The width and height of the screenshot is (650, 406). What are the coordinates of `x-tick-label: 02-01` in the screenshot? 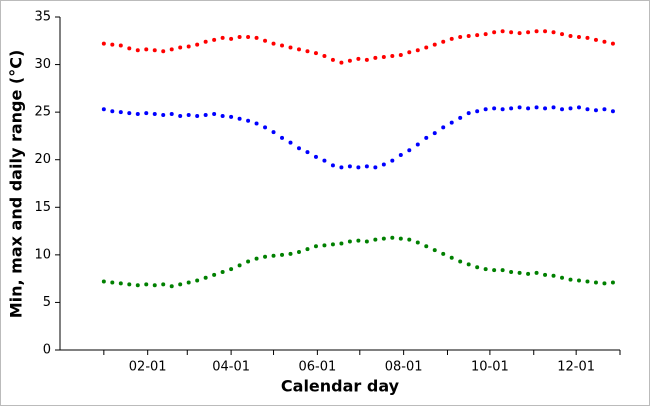 It's located at (148, 367).